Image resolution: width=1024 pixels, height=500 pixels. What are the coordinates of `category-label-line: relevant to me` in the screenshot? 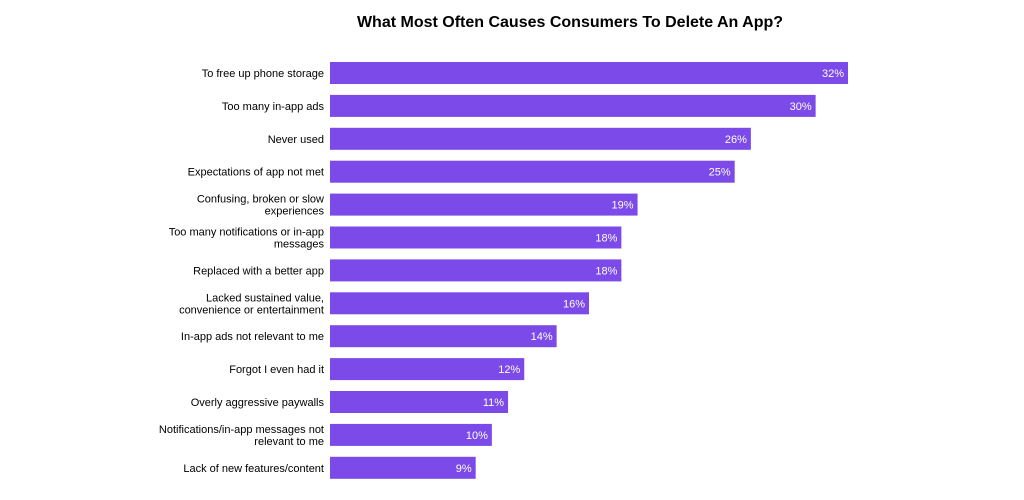 It's located at (289, 442).